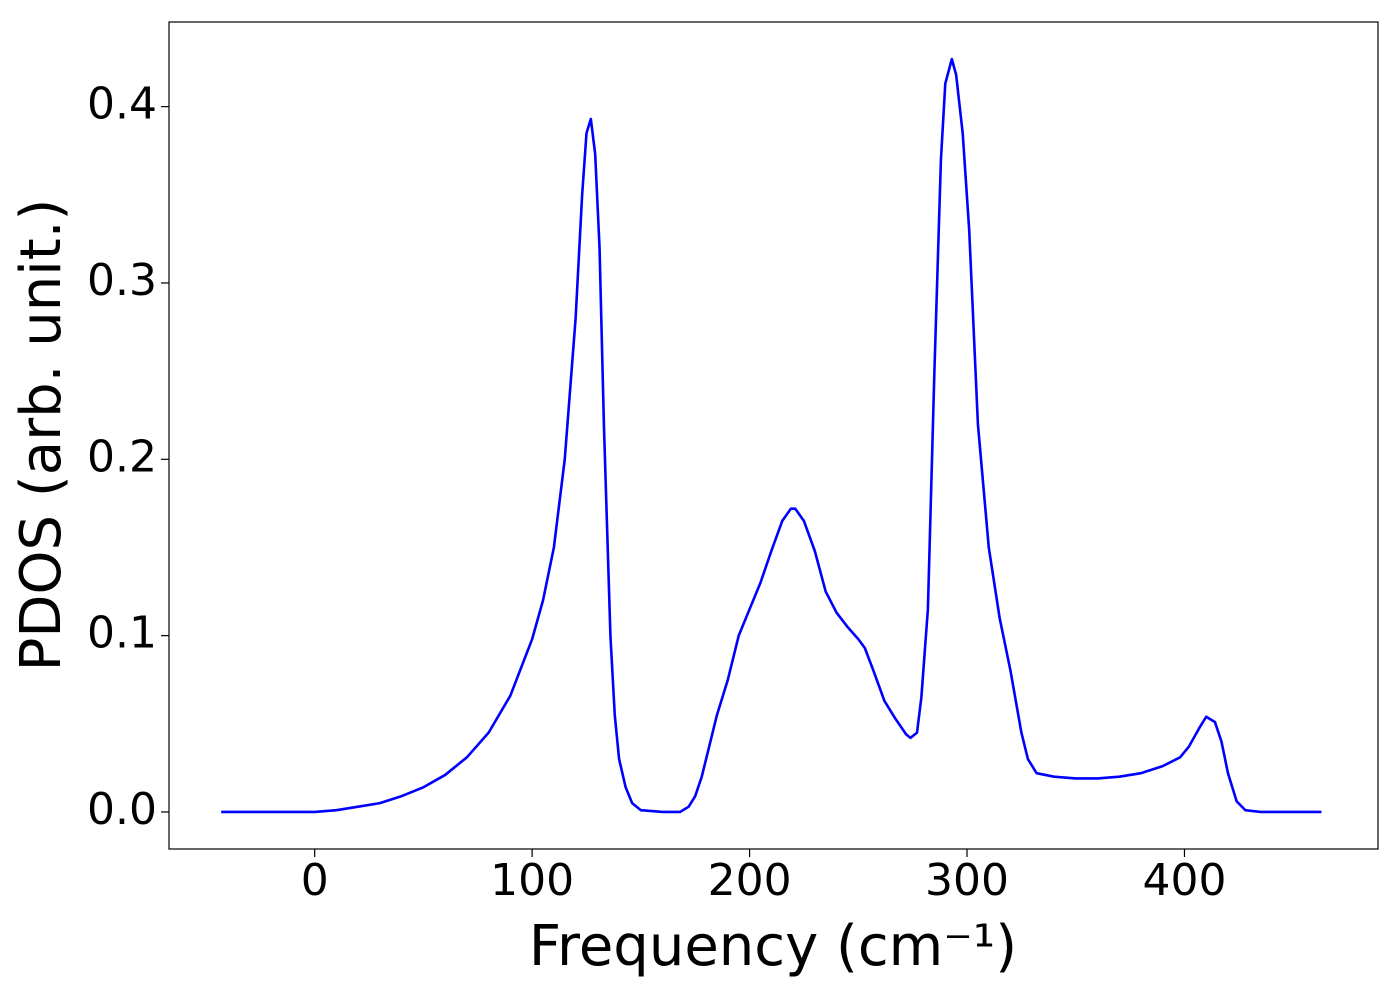 This screenshot has width=1400, height=1000. What do you see at coordinates (967, 880) in the screenshot?
I see `x-tick-label: 300` at bounding box center [967, 880].